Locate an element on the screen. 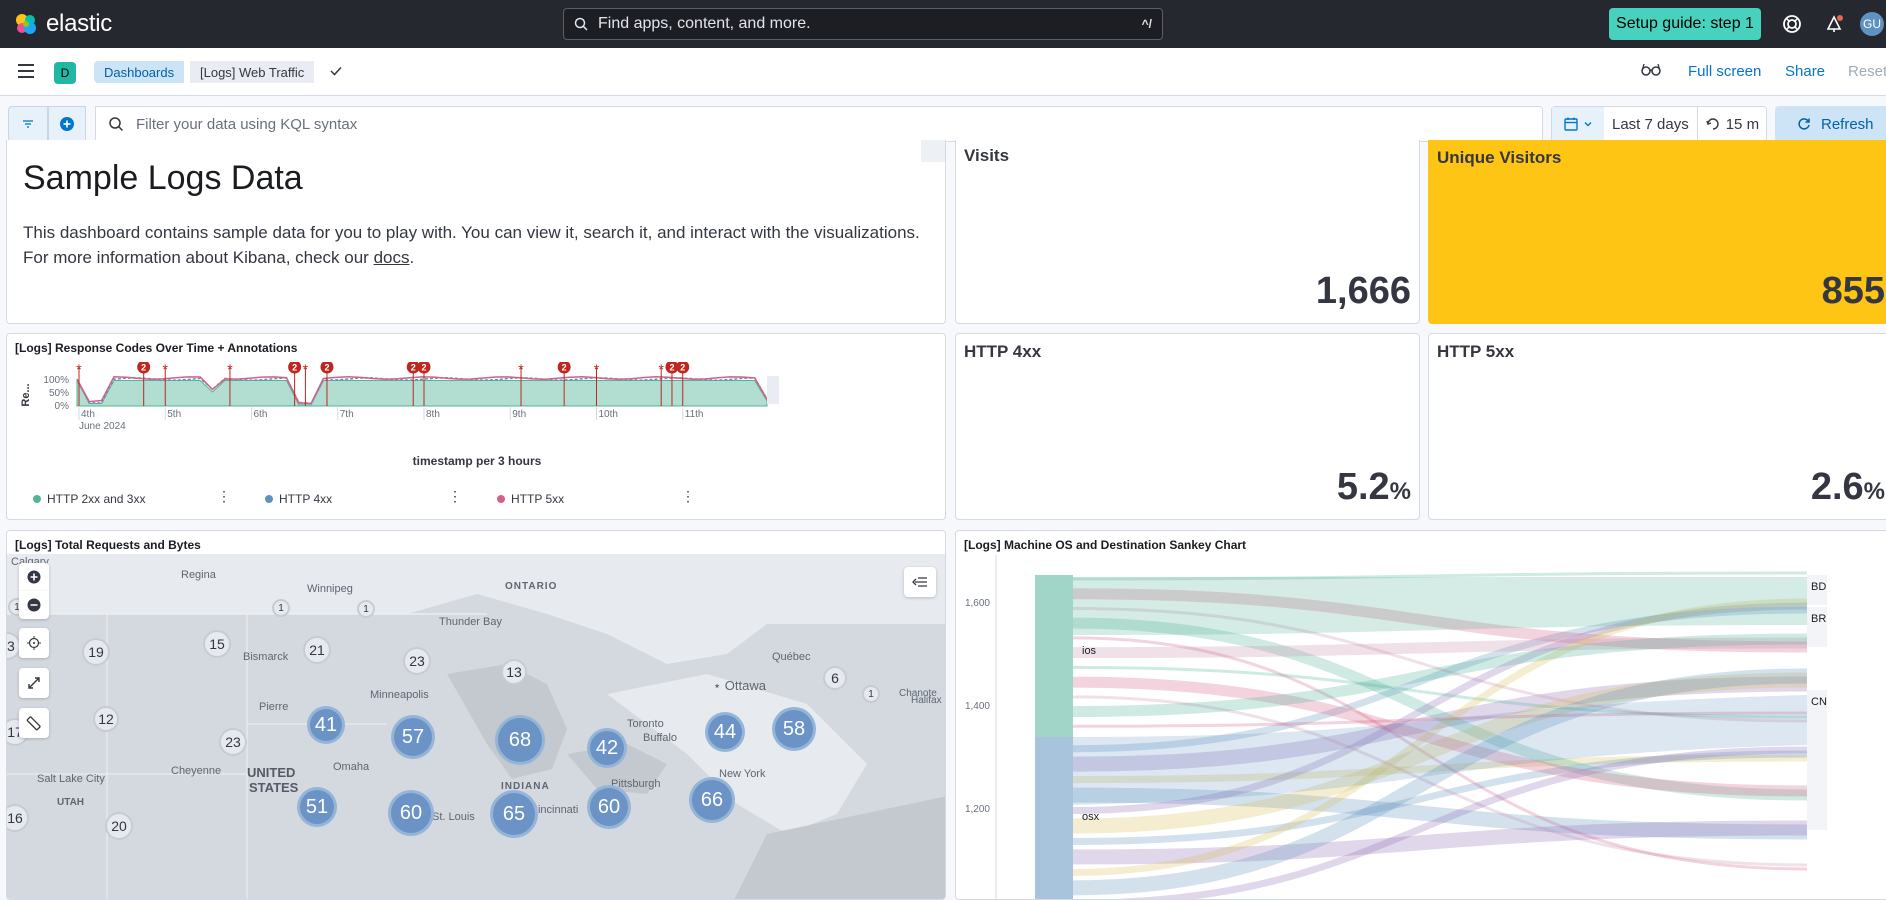 The width and height of the screenshot is (1886, 900). http-5xx-metric-panel: HTTP 5xx 2.6% is located at coordinates (1657, 426).